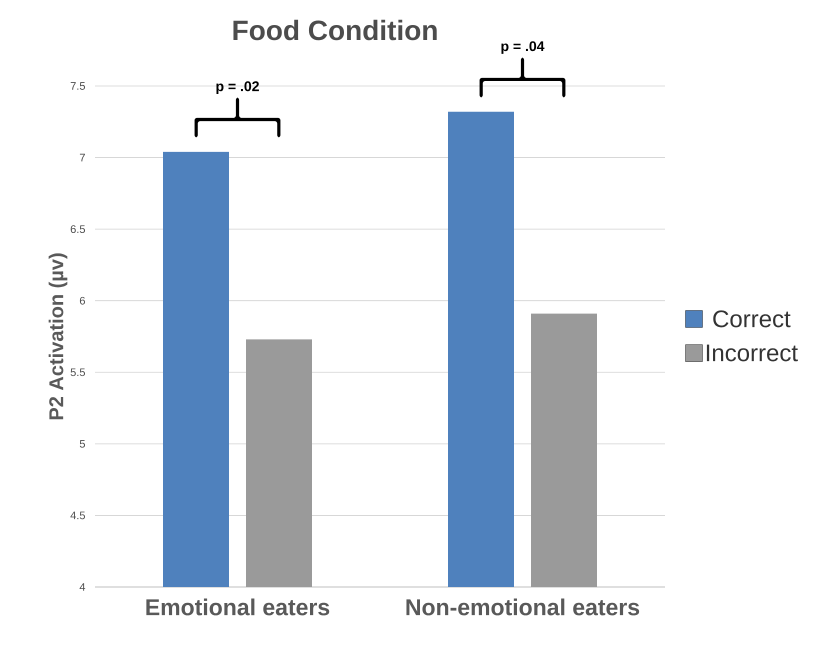 The height and width of the screenshot is (647, 839). What do you see at coordinates (77, 229) in the screenshot?
I see `y-tick-label: 6.5` at bounding box center [77, 229].